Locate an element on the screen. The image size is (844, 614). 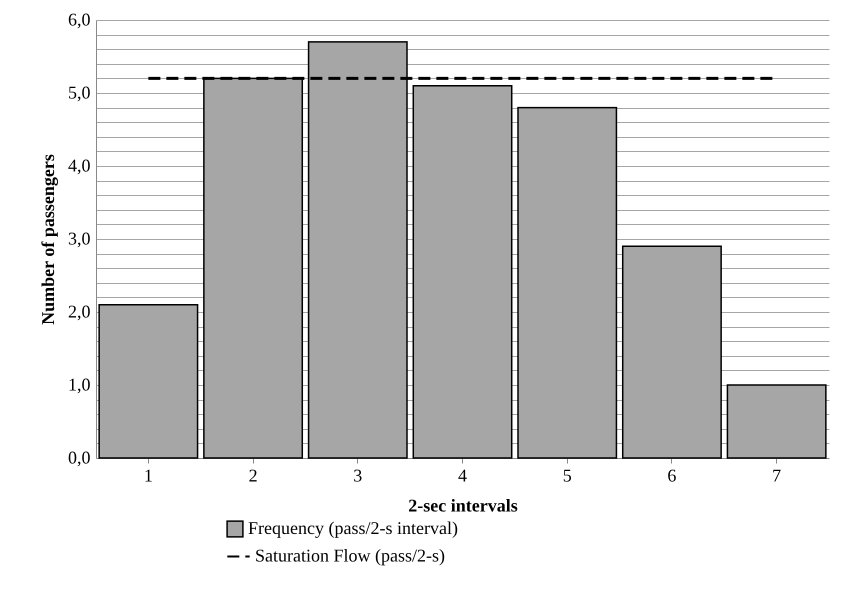
y-tick-label: 2,0 is located at coordinates (79, 312).